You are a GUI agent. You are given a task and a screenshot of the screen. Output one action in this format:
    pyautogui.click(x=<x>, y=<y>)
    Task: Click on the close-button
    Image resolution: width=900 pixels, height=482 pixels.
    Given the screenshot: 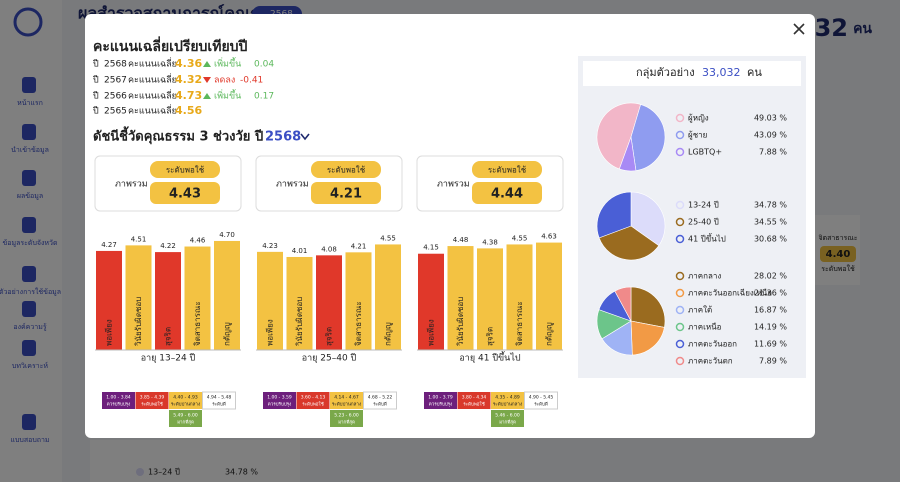 What is the action you would take?
    pyautogui.click(x=799, y=29)
    